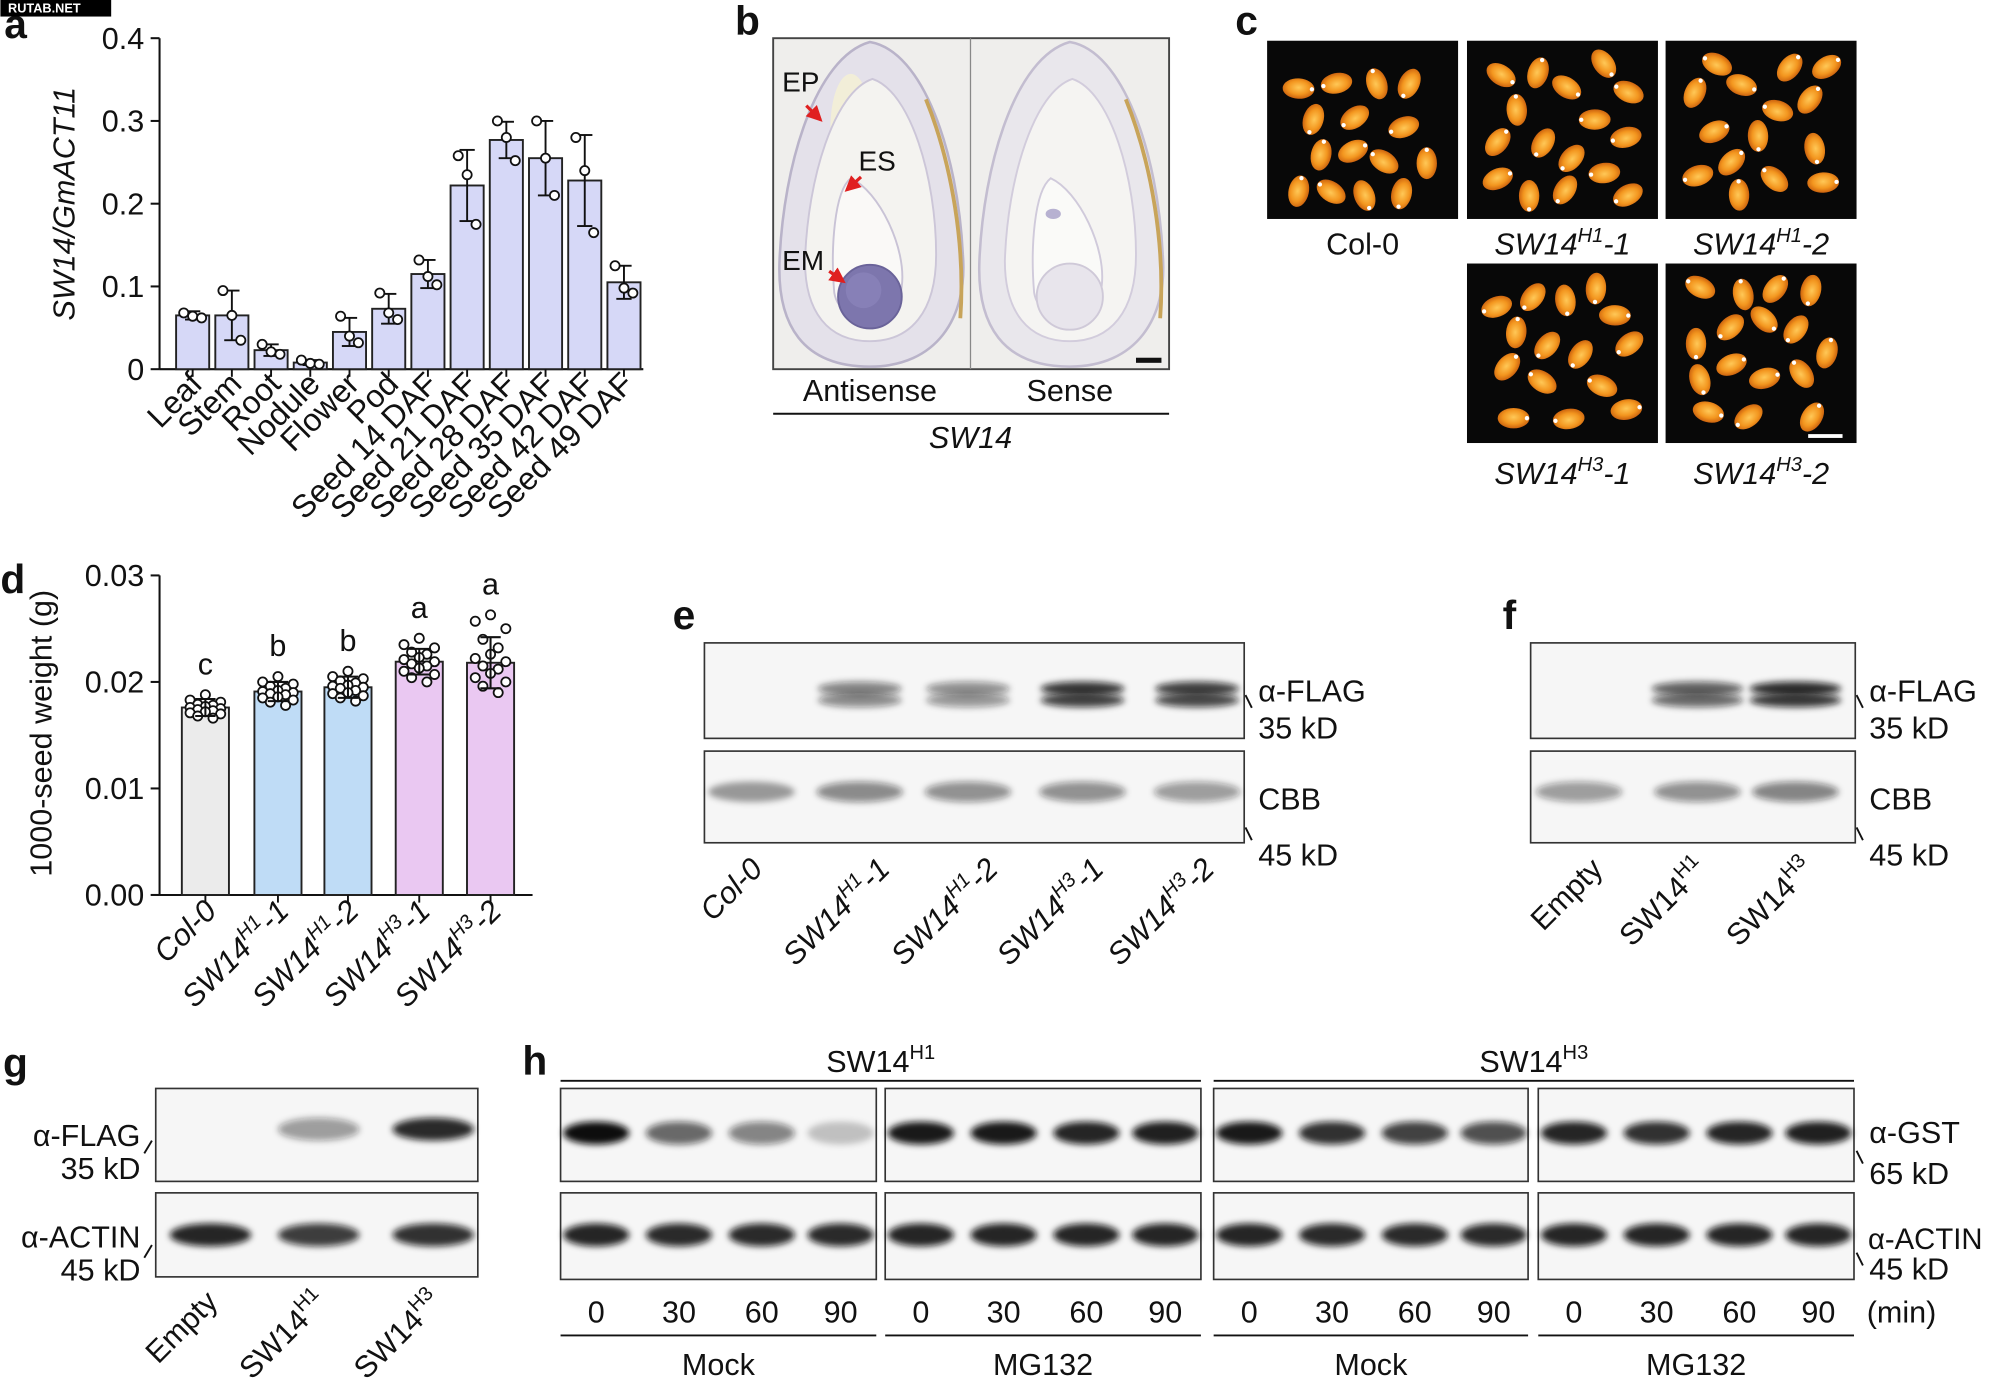  Describe the element at coordinates (123, 204) in the screenshot. I see `y-tick-label: 0.2` at that location.